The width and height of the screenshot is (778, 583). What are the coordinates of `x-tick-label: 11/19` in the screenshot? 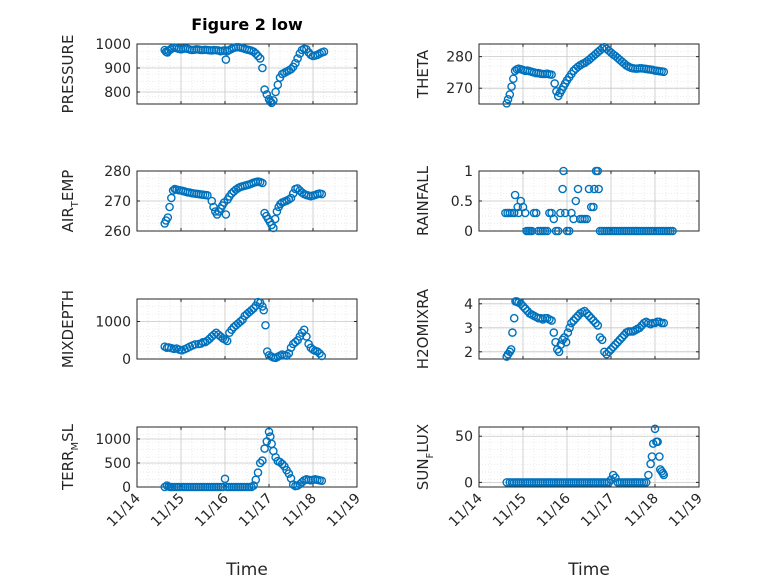 It's located at (686, 511).